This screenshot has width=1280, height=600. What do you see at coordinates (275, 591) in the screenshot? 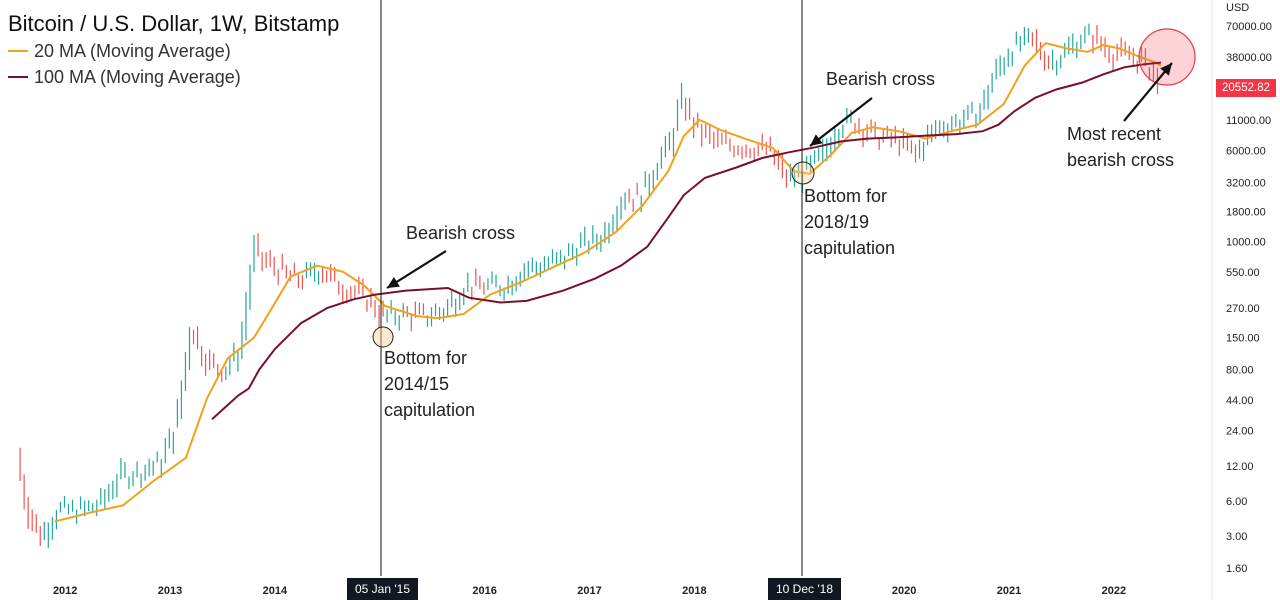
I see `x-tick-label: 2014` at bounding box center [275, 591].